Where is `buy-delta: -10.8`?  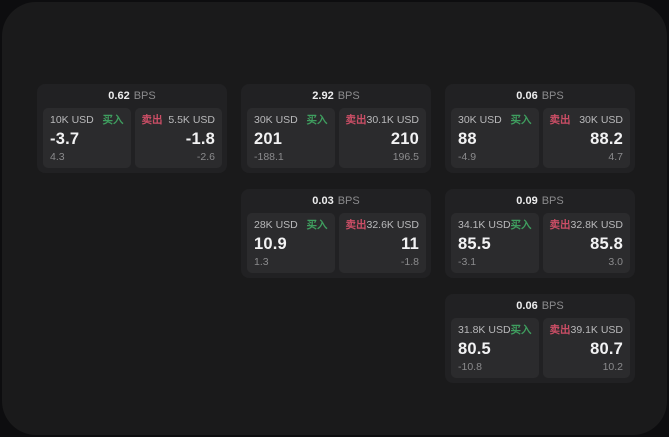 buy-delta: -10.8 is located at coordinates (470, 367).